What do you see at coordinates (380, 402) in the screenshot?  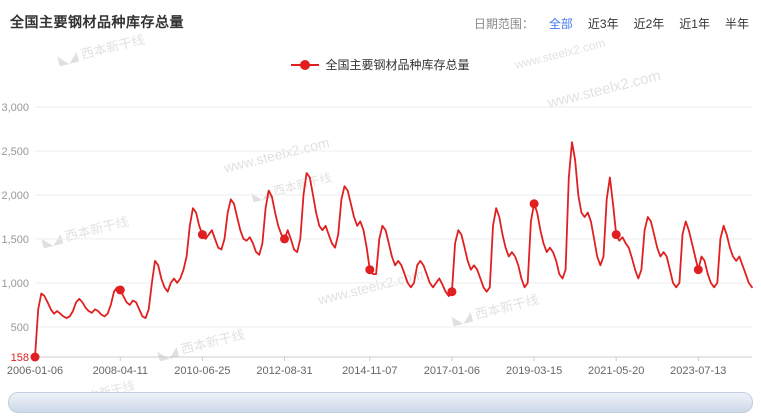 I see `data-zoom-slider` at bounding box center [380, 402].